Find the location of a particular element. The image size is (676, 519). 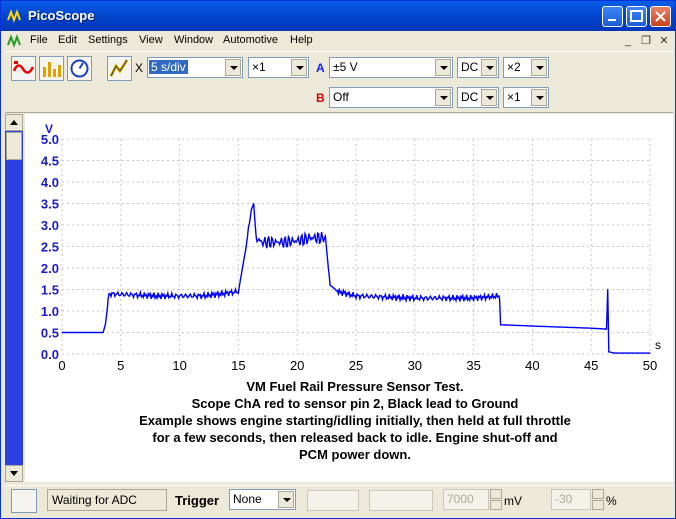

timebase-select: 5 s/div is located at coordinates (195, 67).